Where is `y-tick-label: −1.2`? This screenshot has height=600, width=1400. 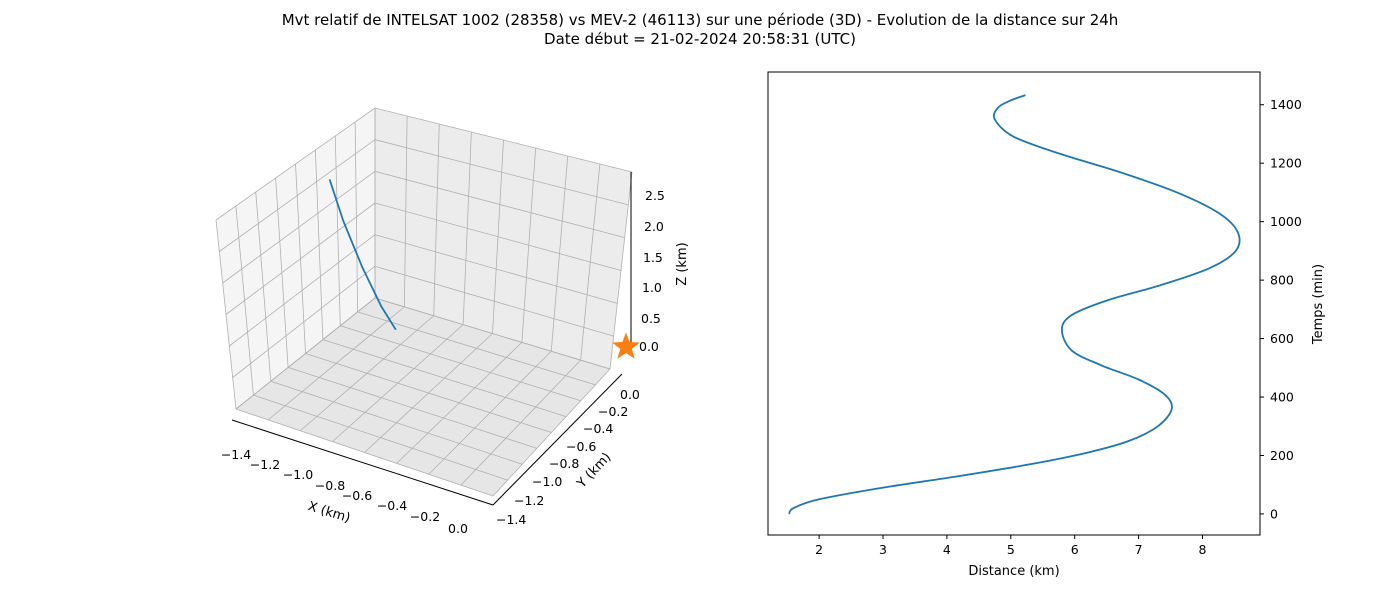
y-tick-label: −1.2 is located at coordinates (529, 500).